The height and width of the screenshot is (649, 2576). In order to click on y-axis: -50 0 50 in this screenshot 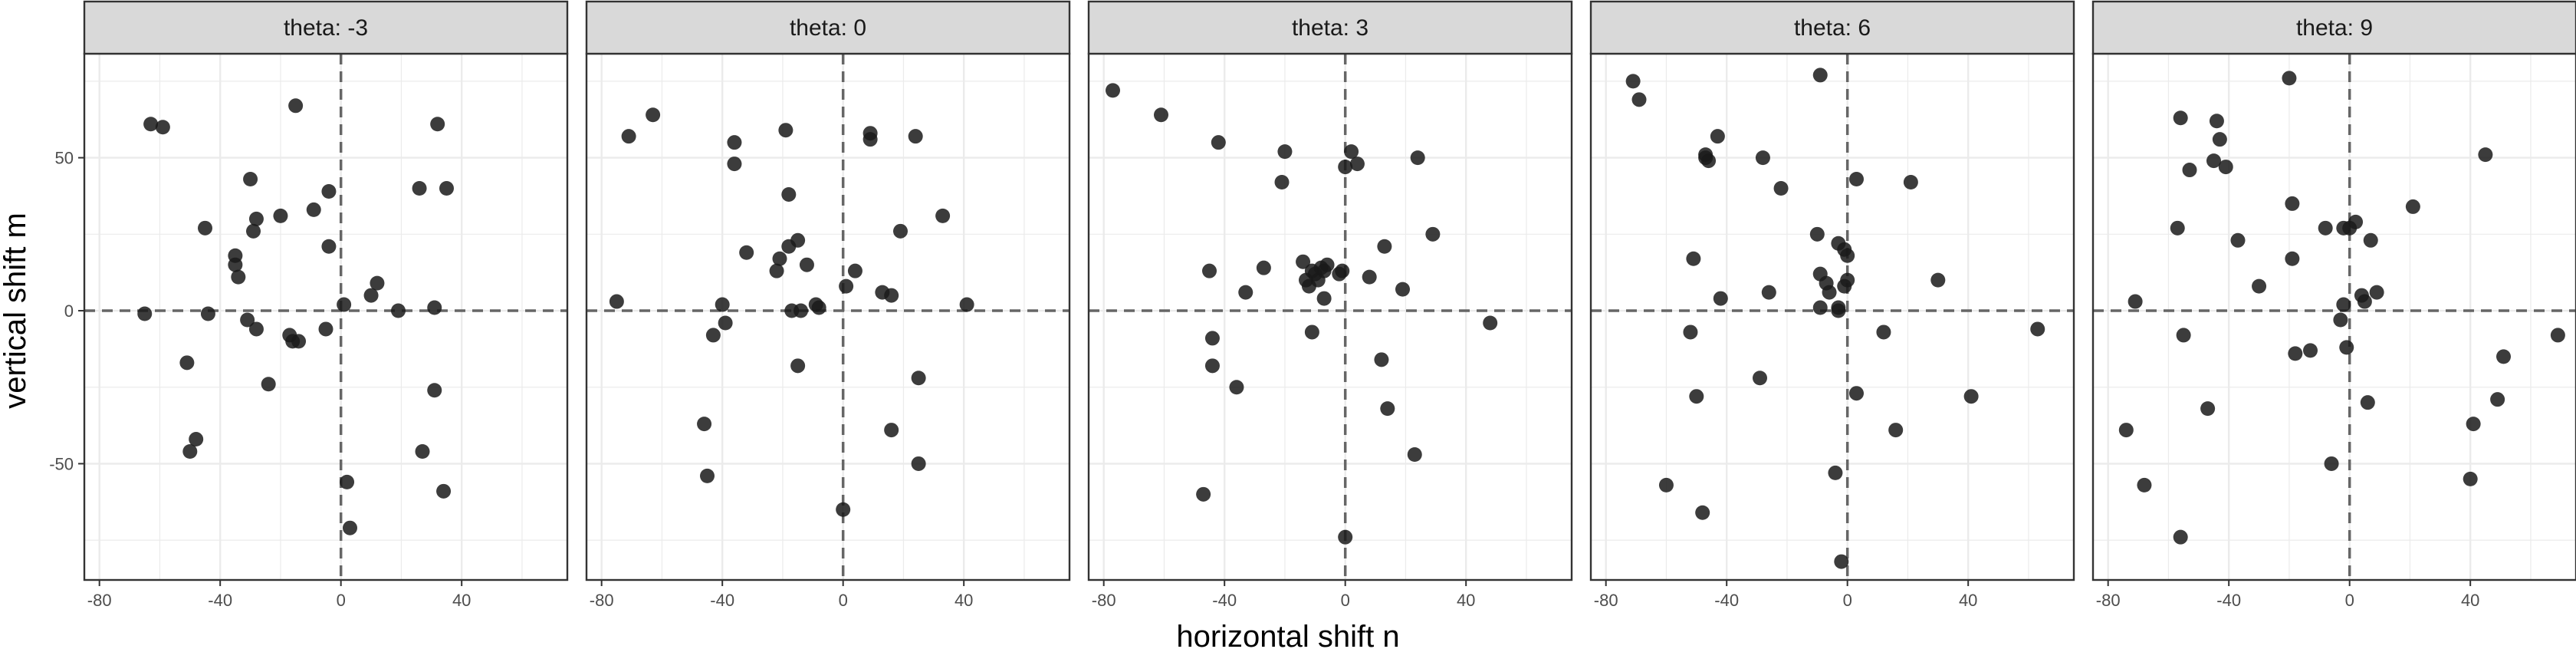, I will do `click(66, 311)`.